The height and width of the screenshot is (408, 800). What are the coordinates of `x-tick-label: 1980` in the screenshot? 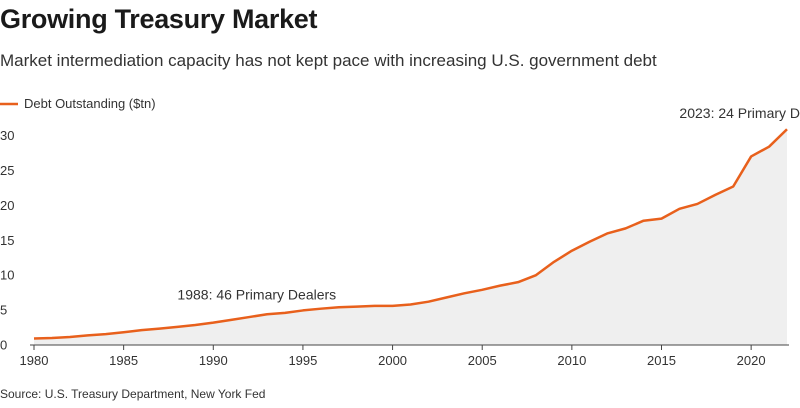 It's located at (34, 360).